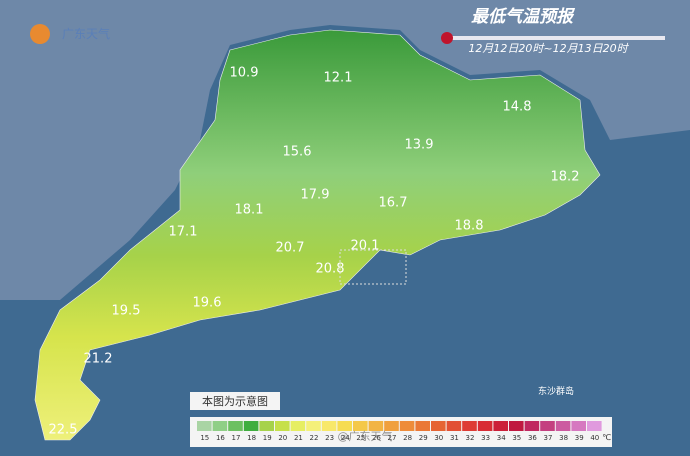 This screenshot has height=456, width=690. What do you see at coordinates (565, 177) in the screenshot?
I see `temperature-label: 18.2` at bounding box center [565, 177].